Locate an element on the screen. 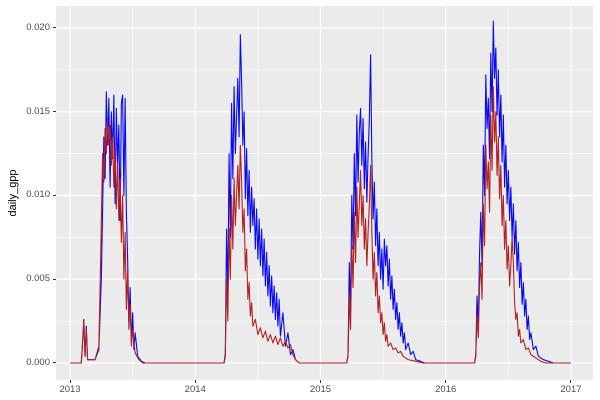  y-tick-label: 0.010 is located at coordinates (38, 195).